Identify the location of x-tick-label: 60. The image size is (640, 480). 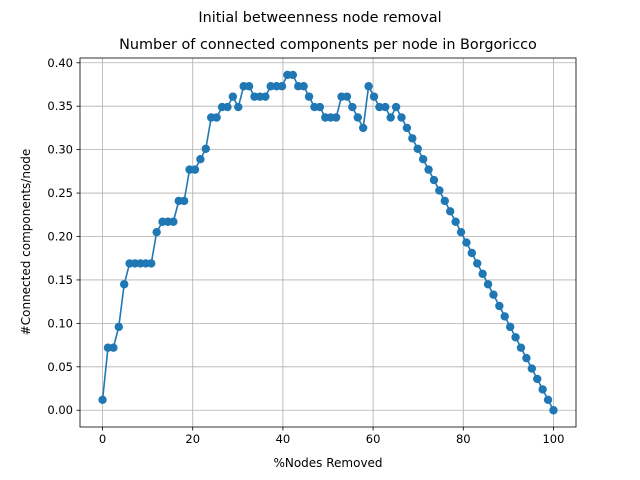
(373, 439).